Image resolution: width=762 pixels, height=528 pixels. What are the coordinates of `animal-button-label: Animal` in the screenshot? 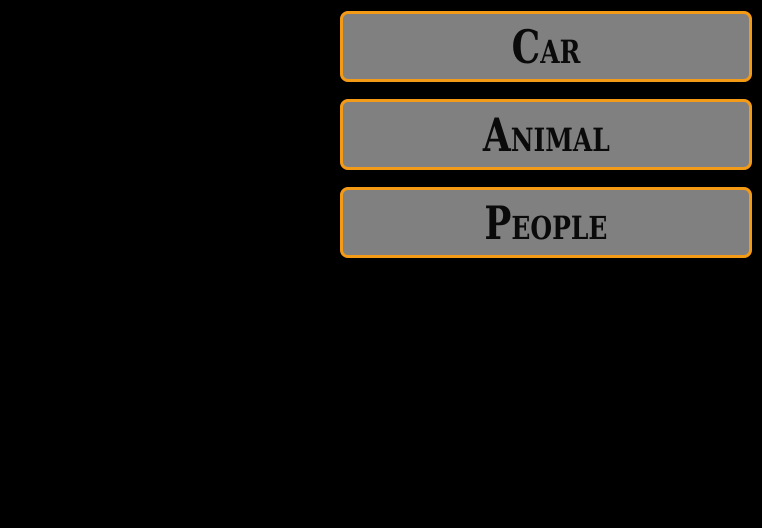 It's located at (546, 134).